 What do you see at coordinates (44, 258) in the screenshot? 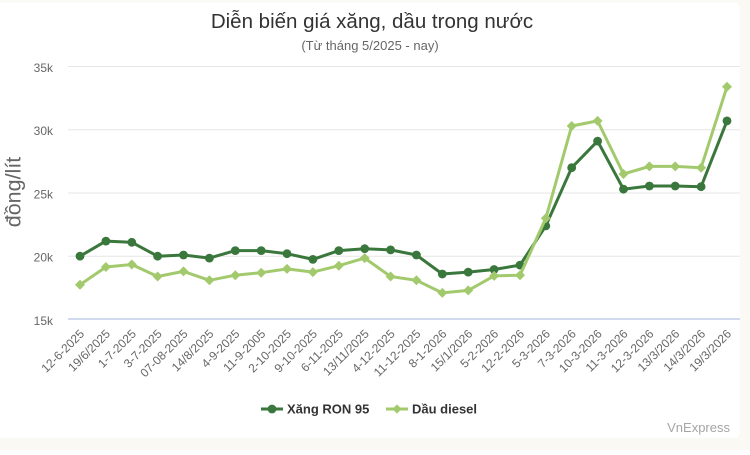
I see `svg-text: 20k` at bounding box center [44, 258].